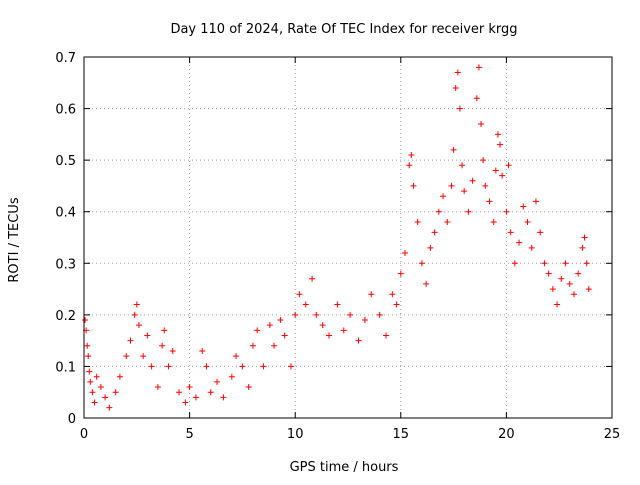 Image resolution: width=640 pixels, height=485 pixels. Describe the element at coordinates (189, 434) in the screenshot. I see `x-tick-label: 5` at that location.